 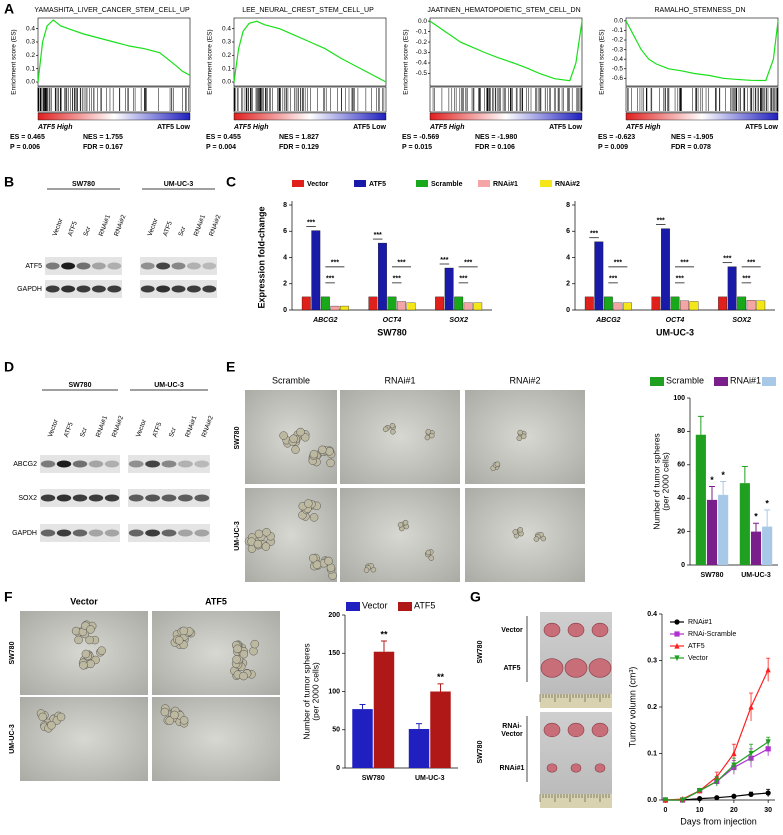 I want to click on column-label: ATF5, so click(x=216, y=601).